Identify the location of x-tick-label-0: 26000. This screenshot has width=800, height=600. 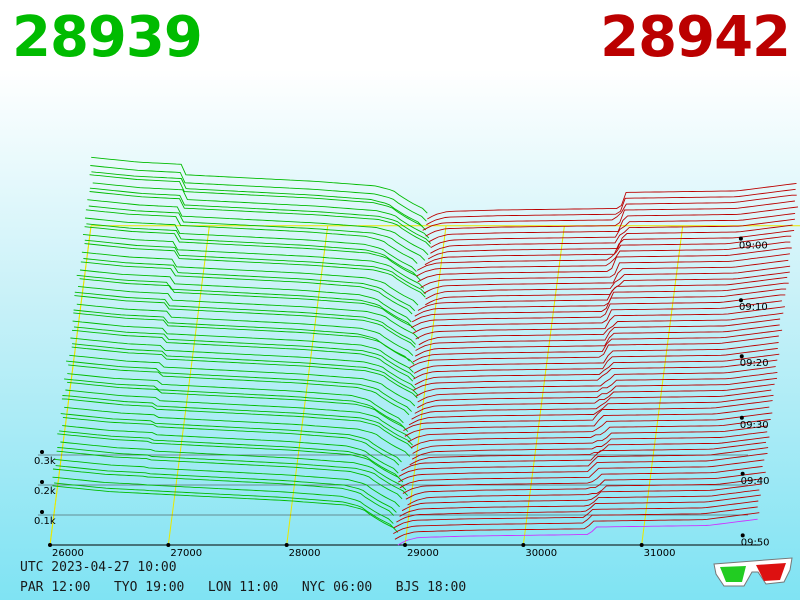
(68, 553).